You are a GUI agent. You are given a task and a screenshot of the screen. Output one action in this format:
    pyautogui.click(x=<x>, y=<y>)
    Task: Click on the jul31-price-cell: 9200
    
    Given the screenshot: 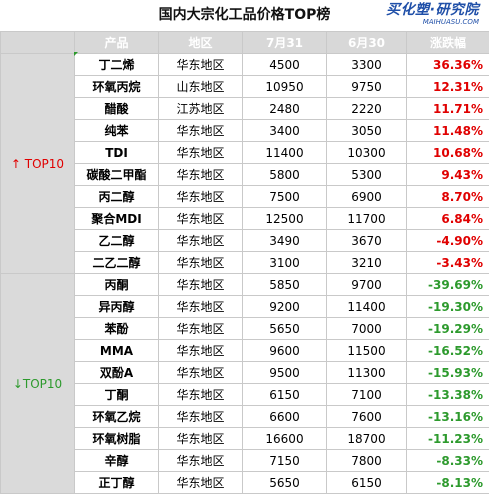 What is the action you would take?
    pyautogui.click(x=285, y=307)
    